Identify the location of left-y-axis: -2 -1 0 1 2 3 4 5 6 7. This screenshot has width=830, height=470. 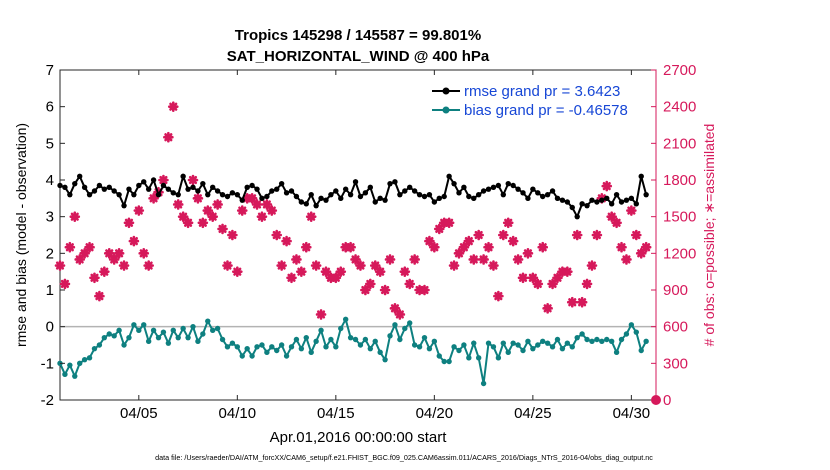
(53, 235).